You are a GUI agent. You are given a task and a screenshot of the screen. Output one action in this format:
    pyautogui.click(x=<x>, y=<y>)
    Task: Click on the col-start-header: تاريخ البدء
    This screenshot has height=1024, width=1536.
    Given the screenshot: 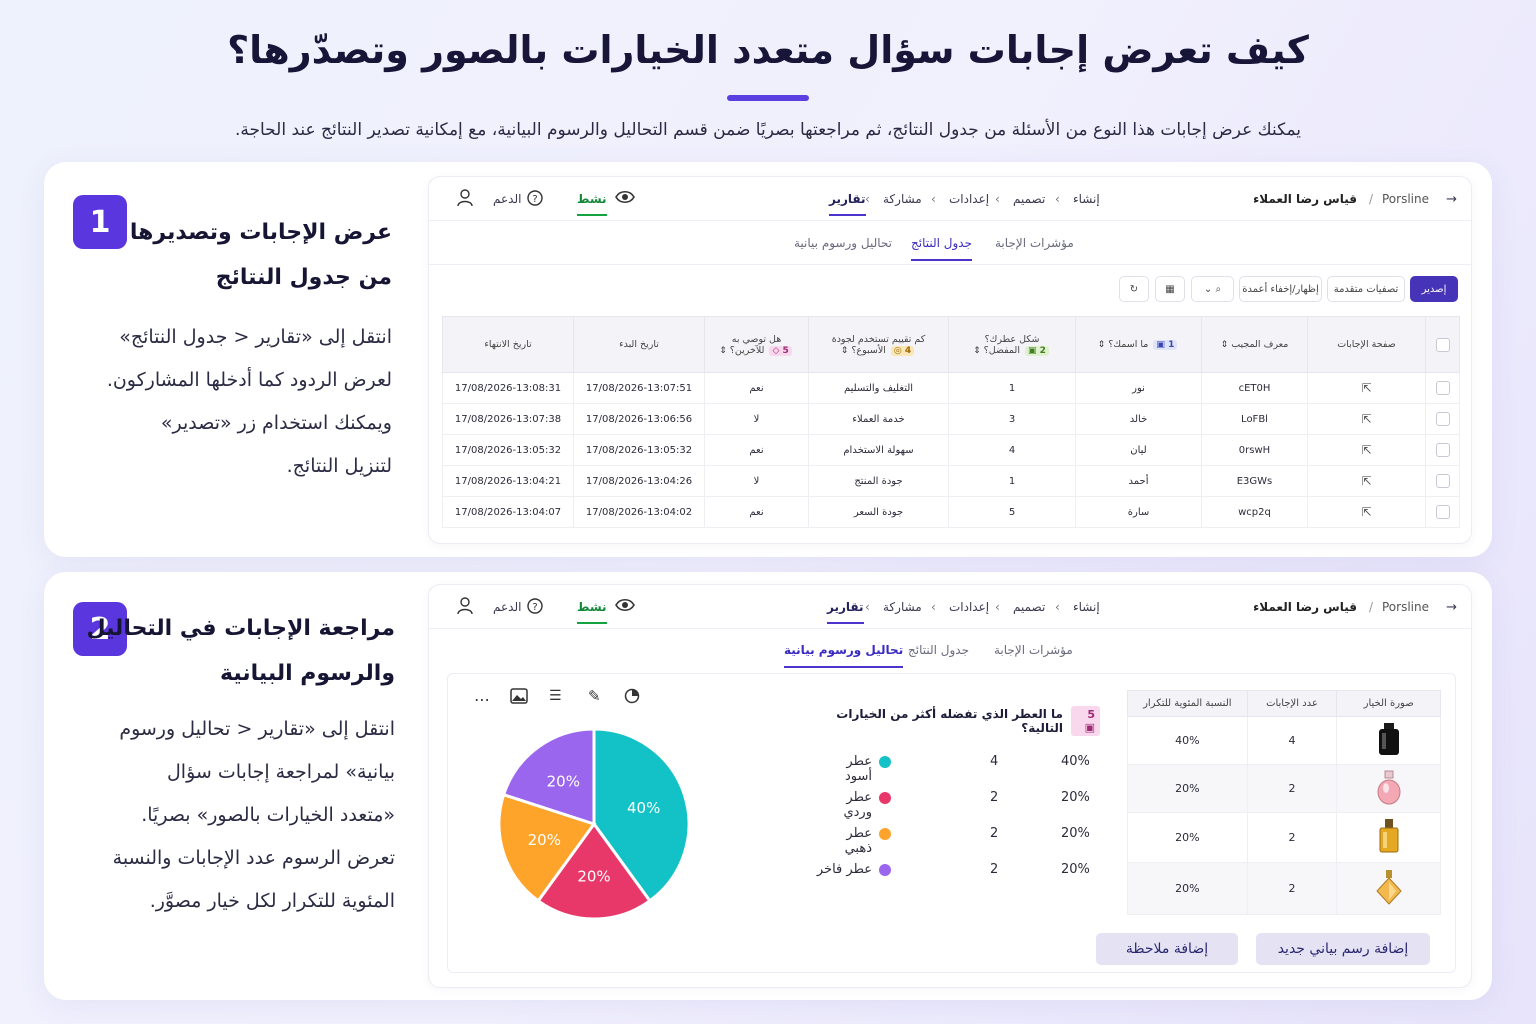 What is the action you would take?
    pyautogui.click(x=639, y=344)
    